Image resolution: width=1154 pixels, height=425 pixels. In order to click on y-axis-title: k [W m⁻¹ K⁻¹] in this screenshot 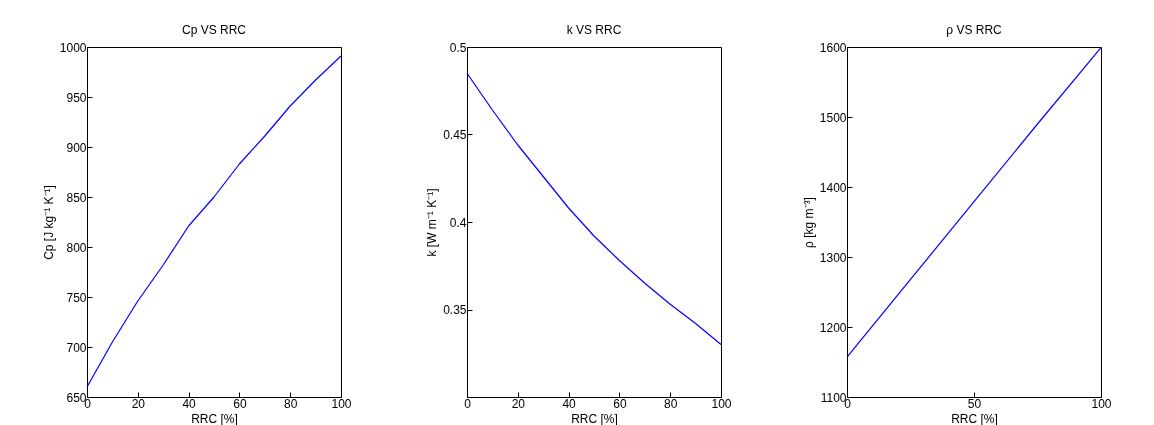, I will do `click(432, 222)`.